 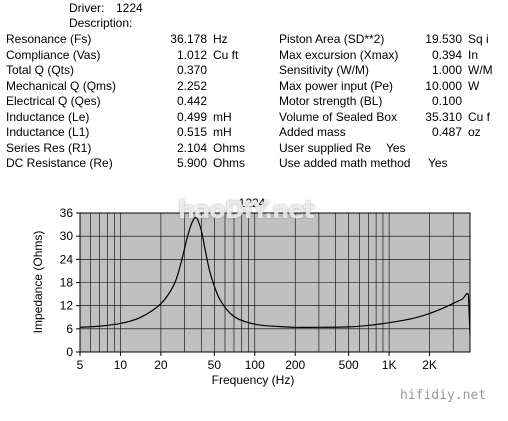 I want to click on param-right-unit: W, so click(x=474, y=85).